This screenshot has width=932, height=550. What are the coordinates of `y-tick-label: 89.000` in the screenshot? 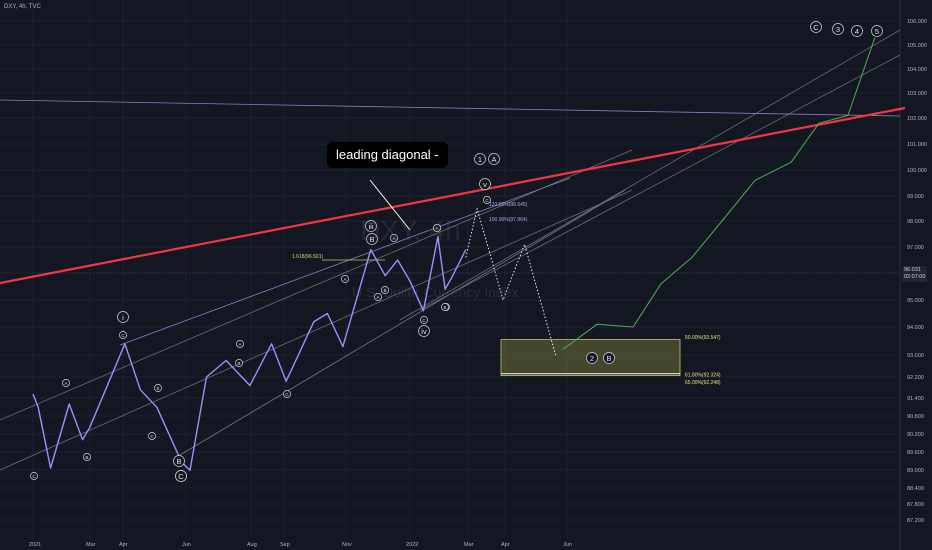 It's located at (915, 471).